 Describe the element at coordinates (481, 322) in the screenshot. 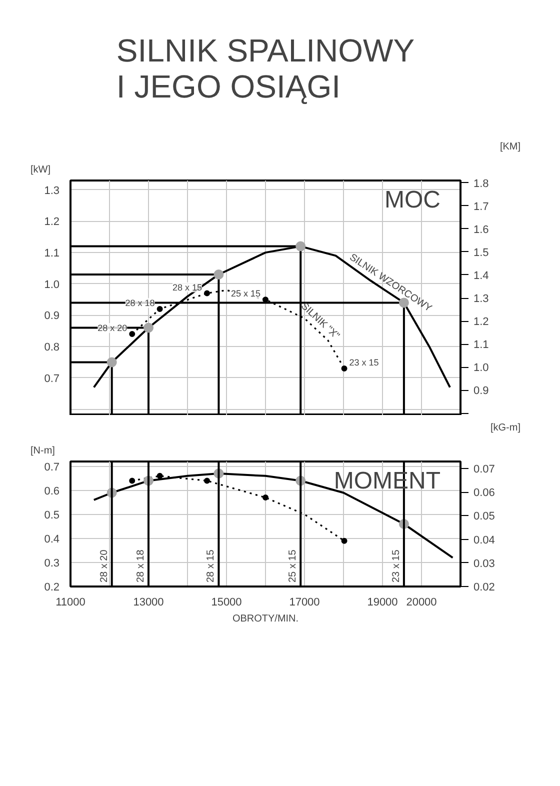

I see `y2-tick-label: 1.2` at that location.